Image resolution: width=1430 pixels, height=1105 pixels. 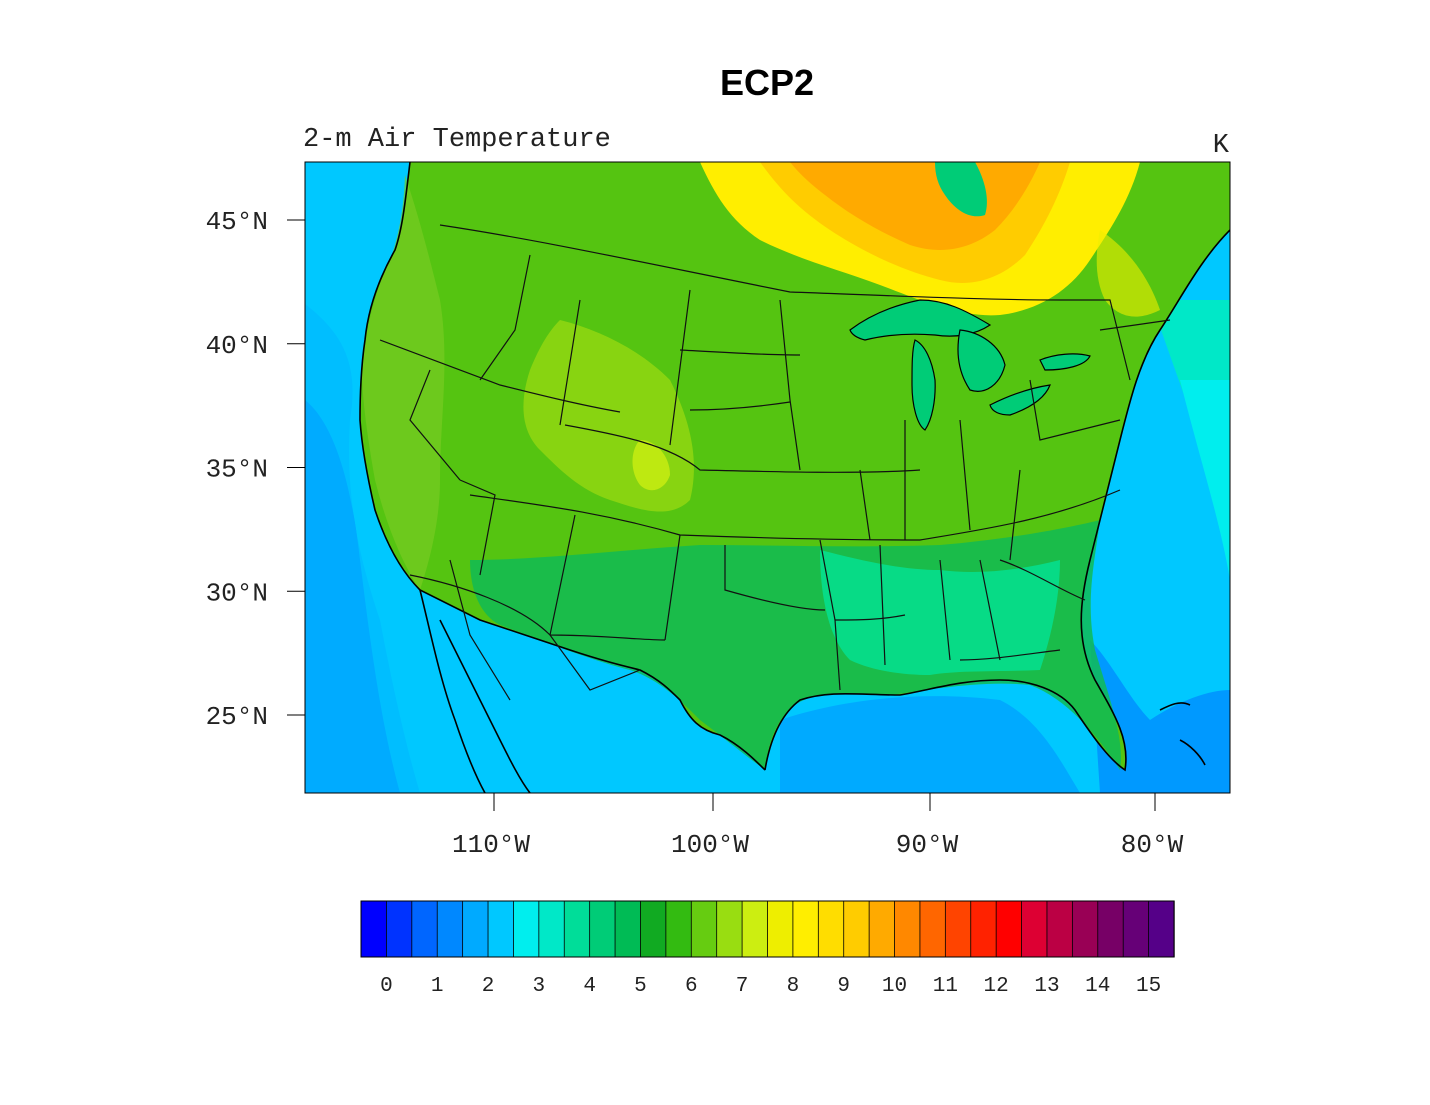 What do you see at coordinates (927, 845) in the screenshot?
I see `lon-tick-label: 90°W` at bounding box center [927, 845].